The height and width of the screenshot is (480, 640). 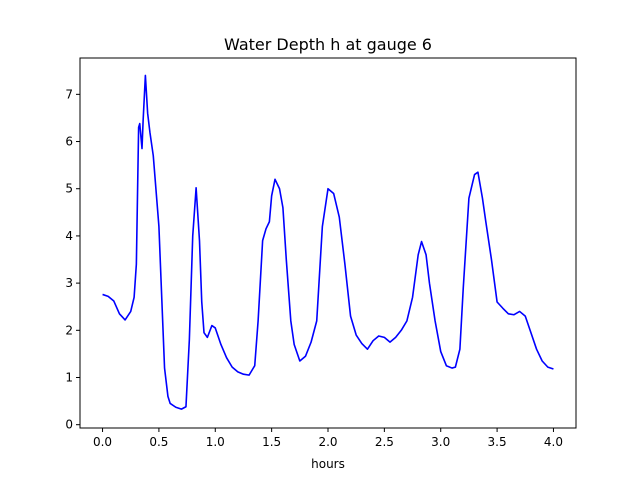 I want to click on y-tick-label: 7, so click(x=69, y=94).